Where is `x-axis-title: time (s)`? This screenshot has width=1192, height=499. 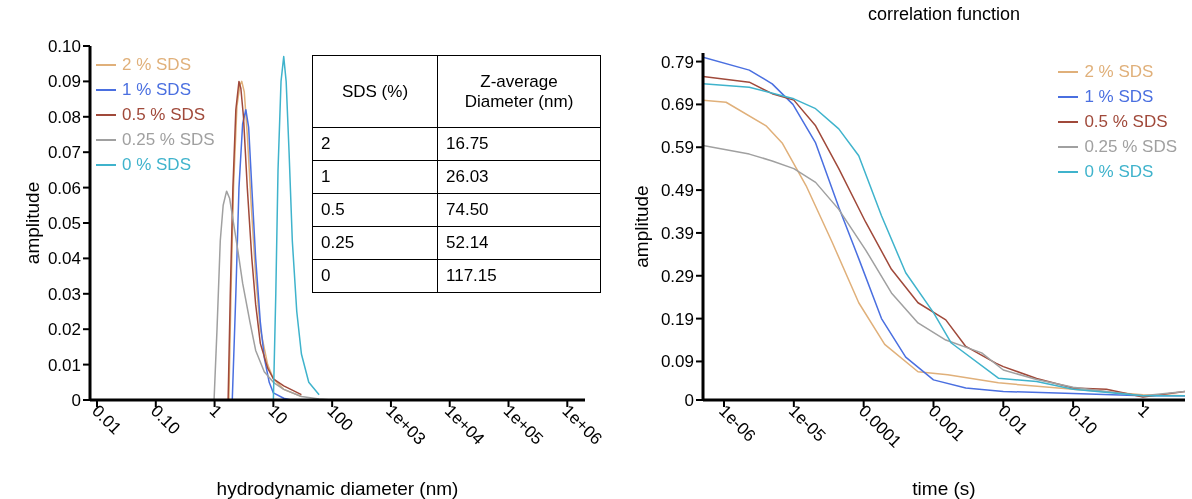 x-axis-title: time (s) is located at coordinates (944, 488).